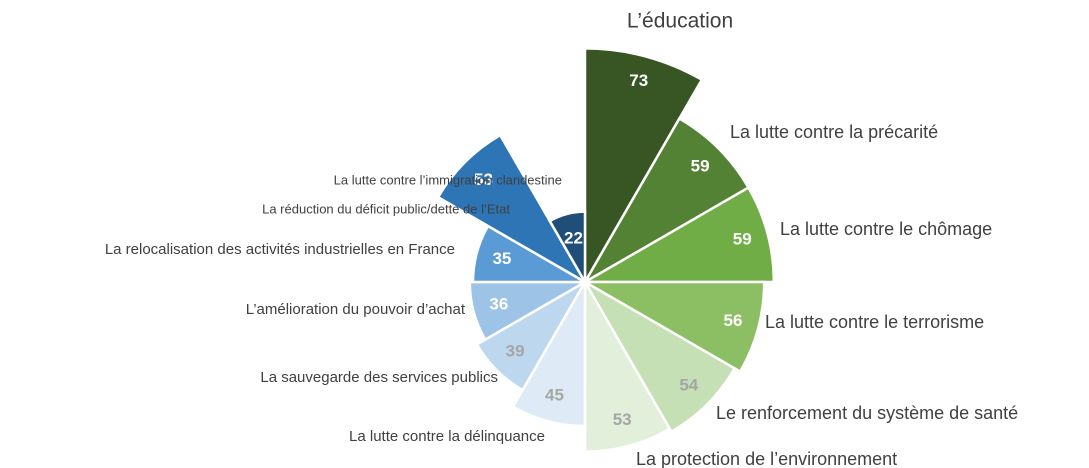 Image resolution: width=1089 pixels, height=468 pixels. I want to click on category-label: La lutte contre la délinquance, so click(447, 436).